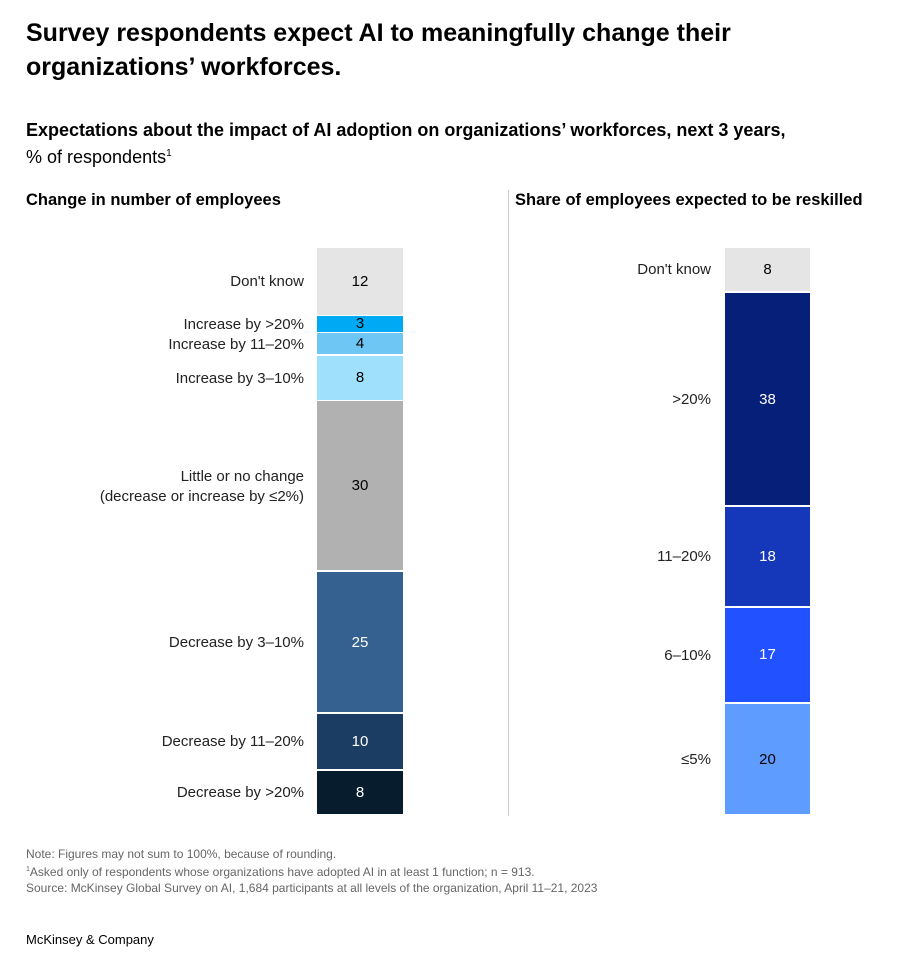 The width and height of the screenshot is (914, 960). Describe the element at coordinates (687, 655) in the screenshot. I see `category-label: 6–10%` at that location.